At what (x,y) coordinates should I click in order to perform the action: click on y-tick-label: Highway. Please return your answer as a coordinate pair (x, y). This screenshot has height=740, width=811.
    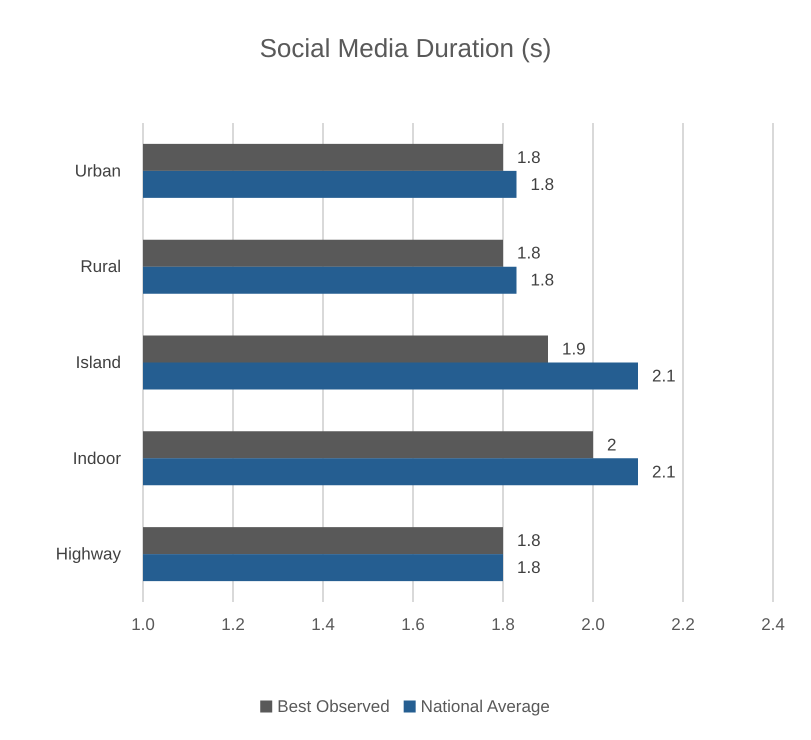
    Looking at the image, I should click on (89, 554).